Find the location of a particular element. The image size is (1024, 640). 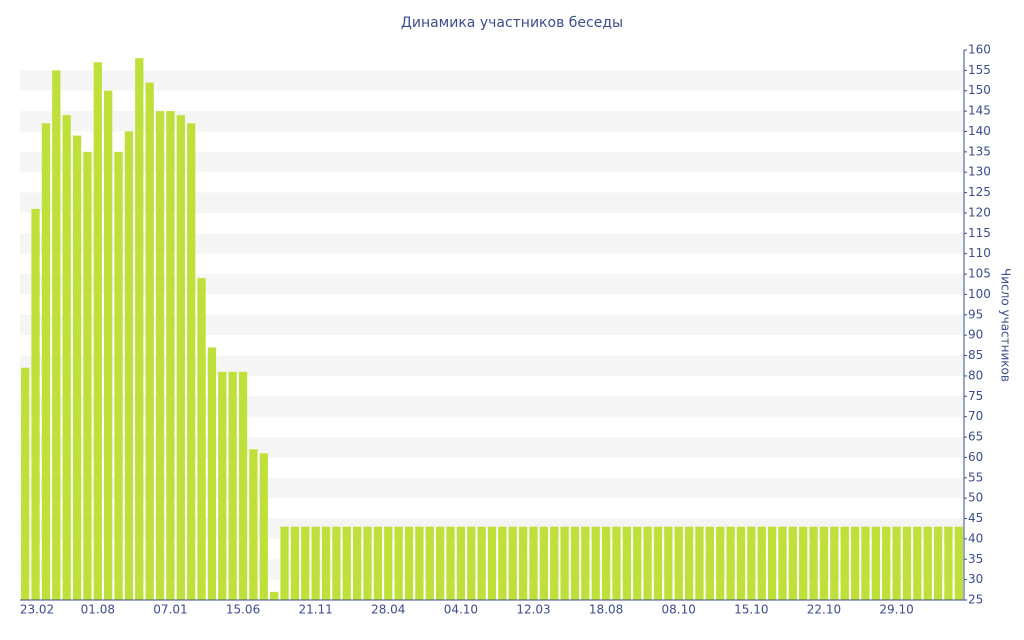

y-tick-label: 25 is located at coordinates (975, 600).